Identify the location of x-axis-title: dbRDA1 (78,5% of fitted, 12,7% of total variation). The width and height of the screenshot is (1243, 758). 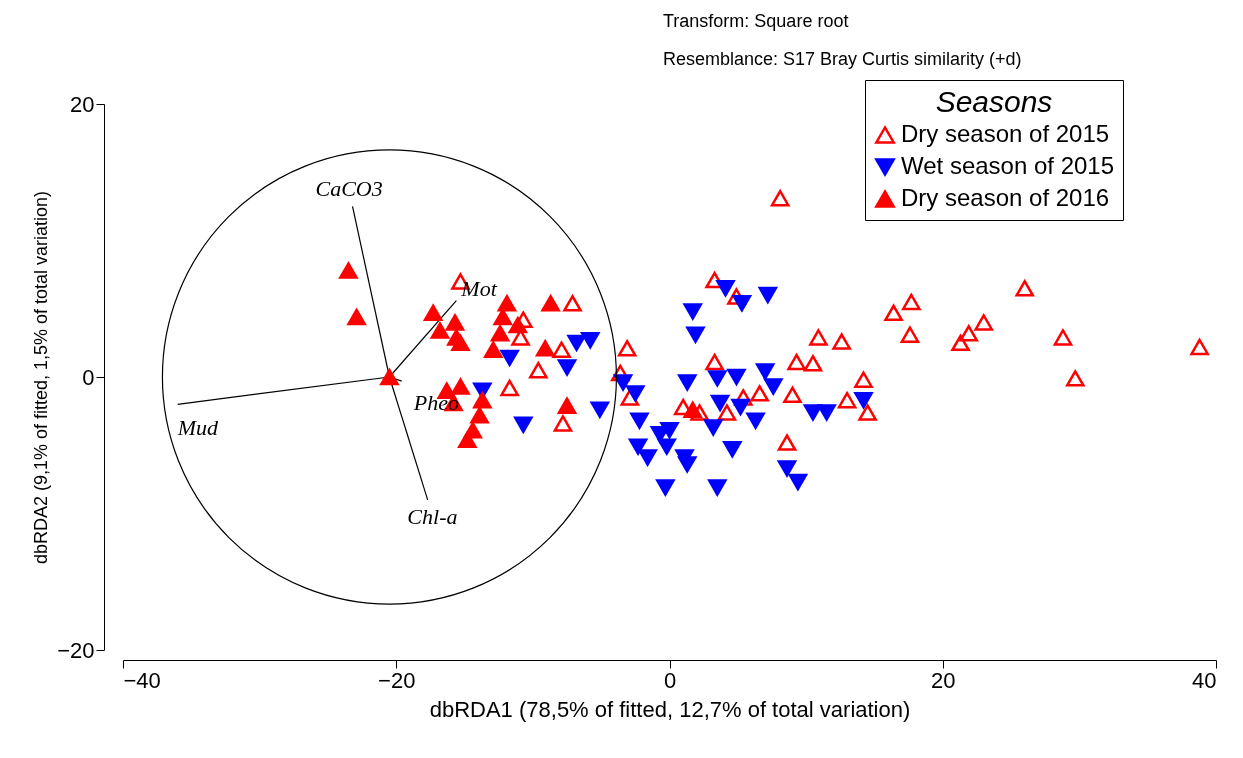
(670, 709).